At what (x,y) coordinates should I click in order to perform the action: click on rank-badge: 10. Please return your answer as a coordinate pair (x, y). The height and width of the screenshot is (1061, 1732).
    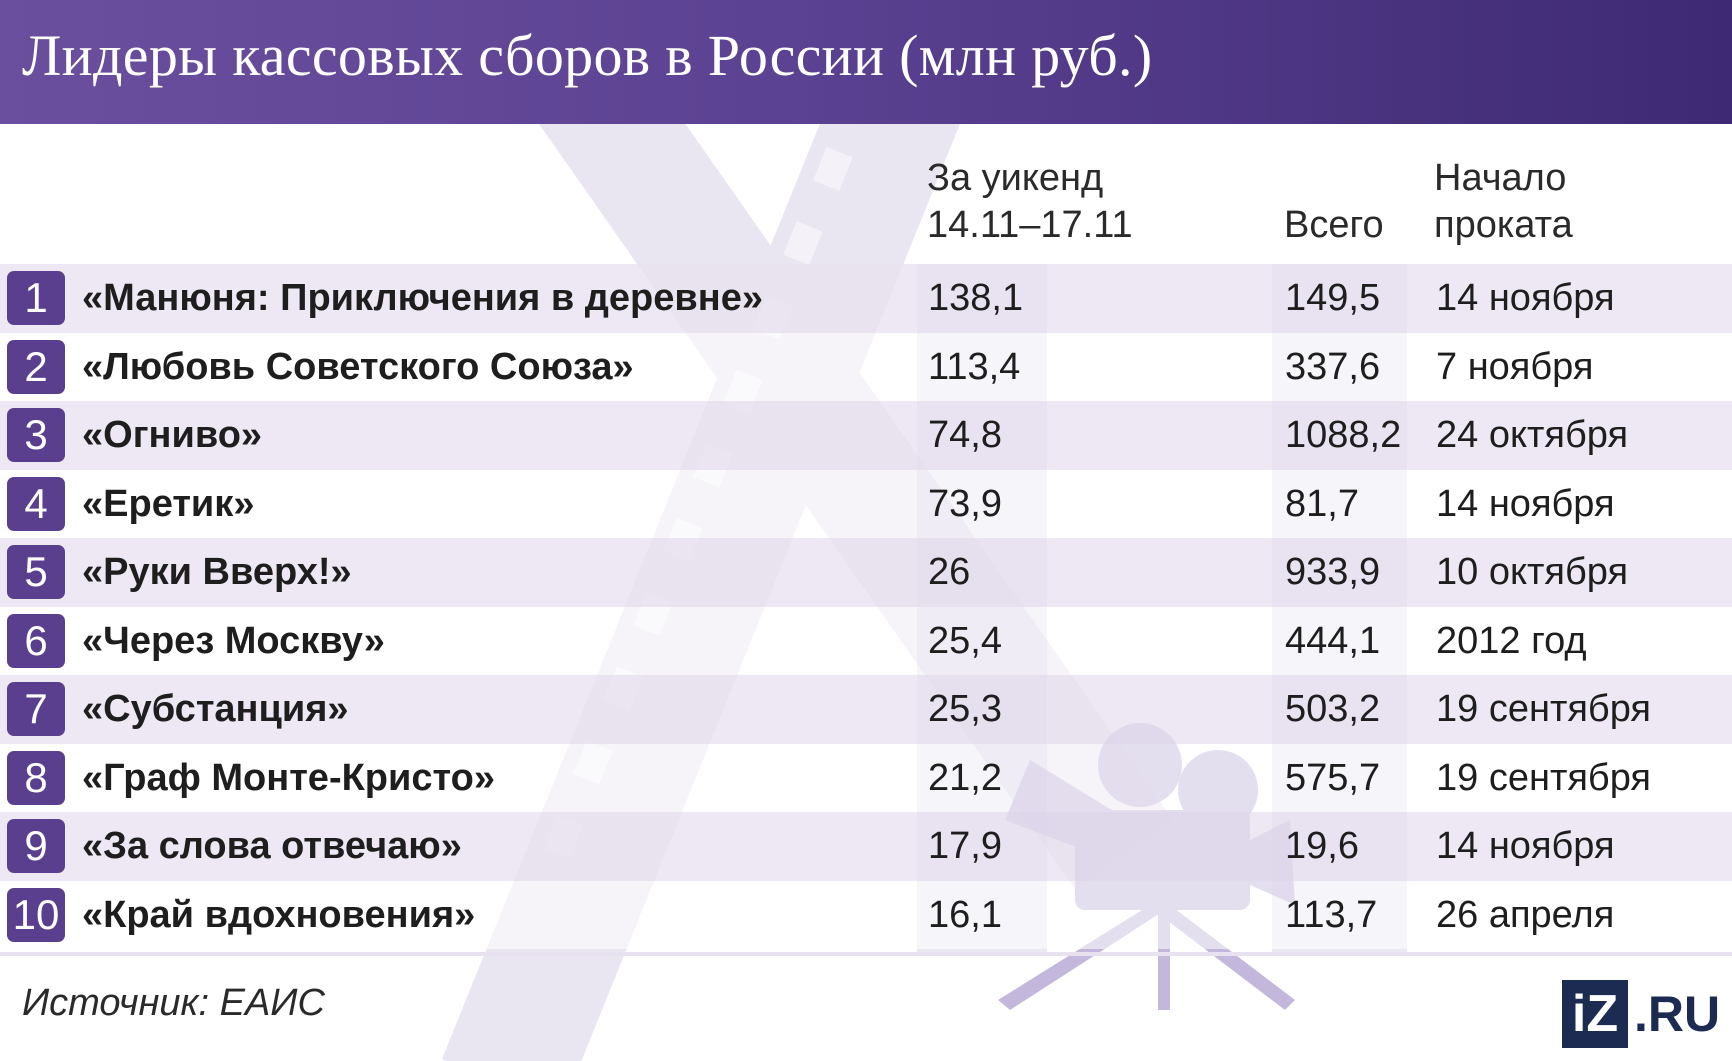
    Looking at the image, I should click on (36, 914).